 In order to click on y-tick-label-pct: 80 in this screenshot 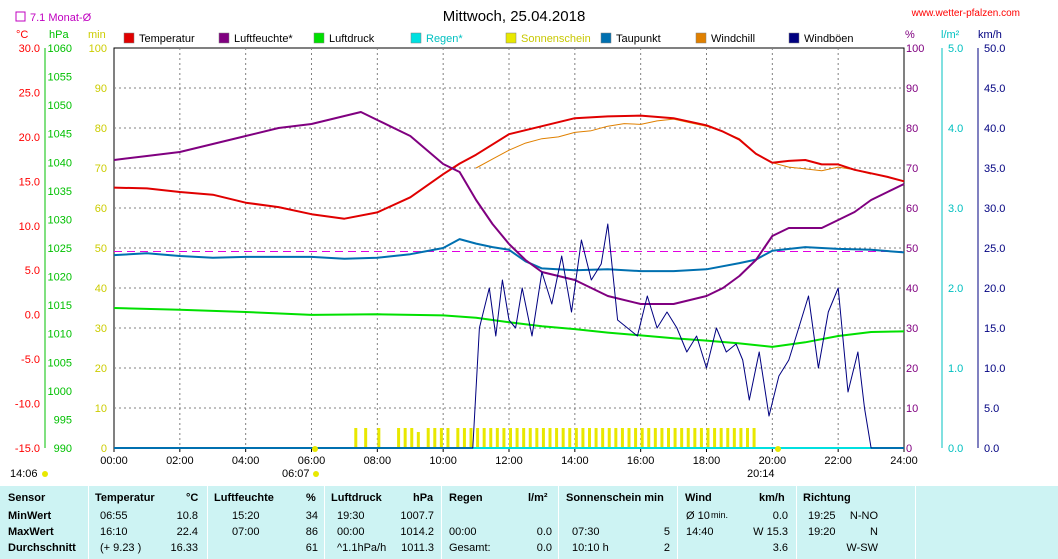, I will do `click(912, 129)`.